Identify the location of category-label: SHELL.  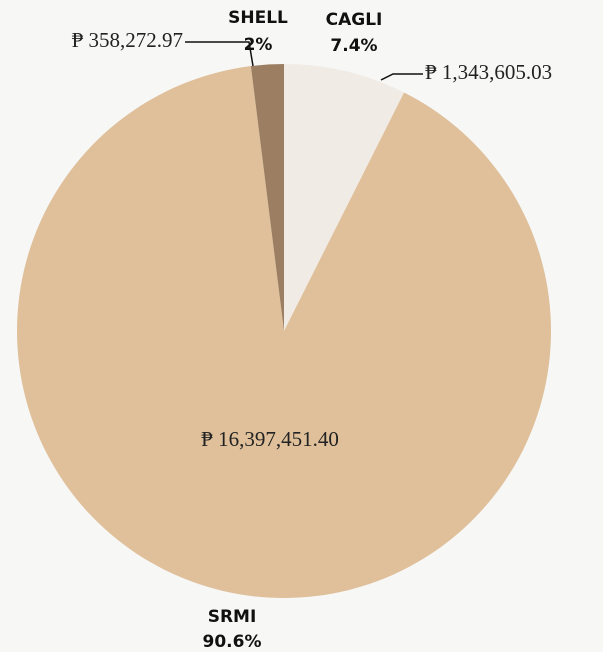
(258, 18).